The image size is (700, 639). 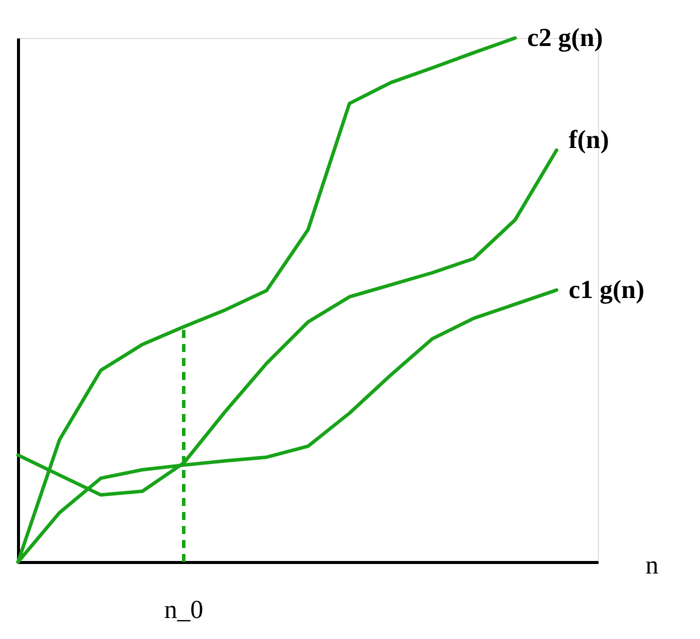 What do you see at coordinates (184, 609) in the screenshot?
I see `text: n_0` at bounding box center [184, 609].